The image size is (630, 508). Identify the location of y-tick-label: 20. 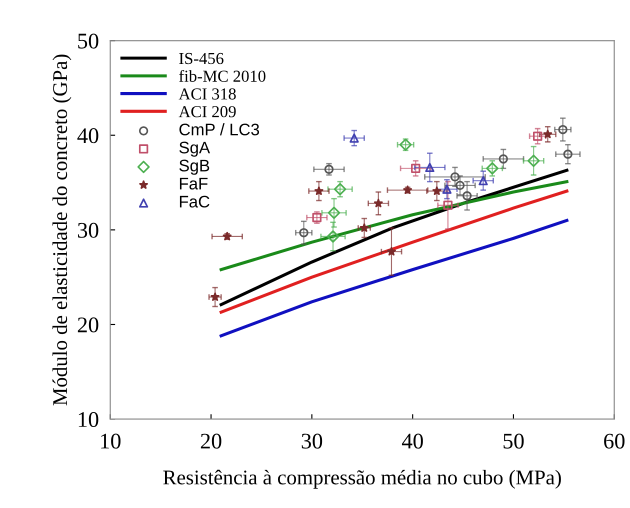
(88, 324).